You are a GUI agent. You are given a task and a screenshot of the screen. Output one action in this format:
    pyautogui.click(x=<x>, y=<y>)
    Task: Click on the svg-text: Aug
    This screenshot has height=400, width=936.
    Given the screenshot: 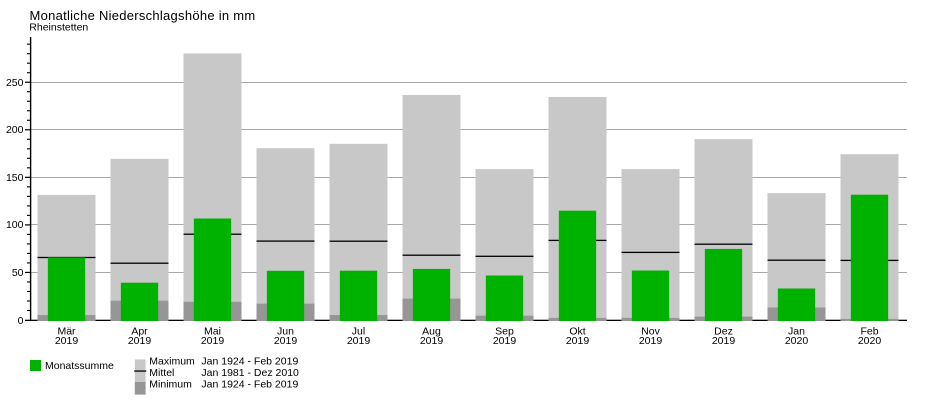 What is the action you would take?
    pyautogui.click(x=431, y=332)
    